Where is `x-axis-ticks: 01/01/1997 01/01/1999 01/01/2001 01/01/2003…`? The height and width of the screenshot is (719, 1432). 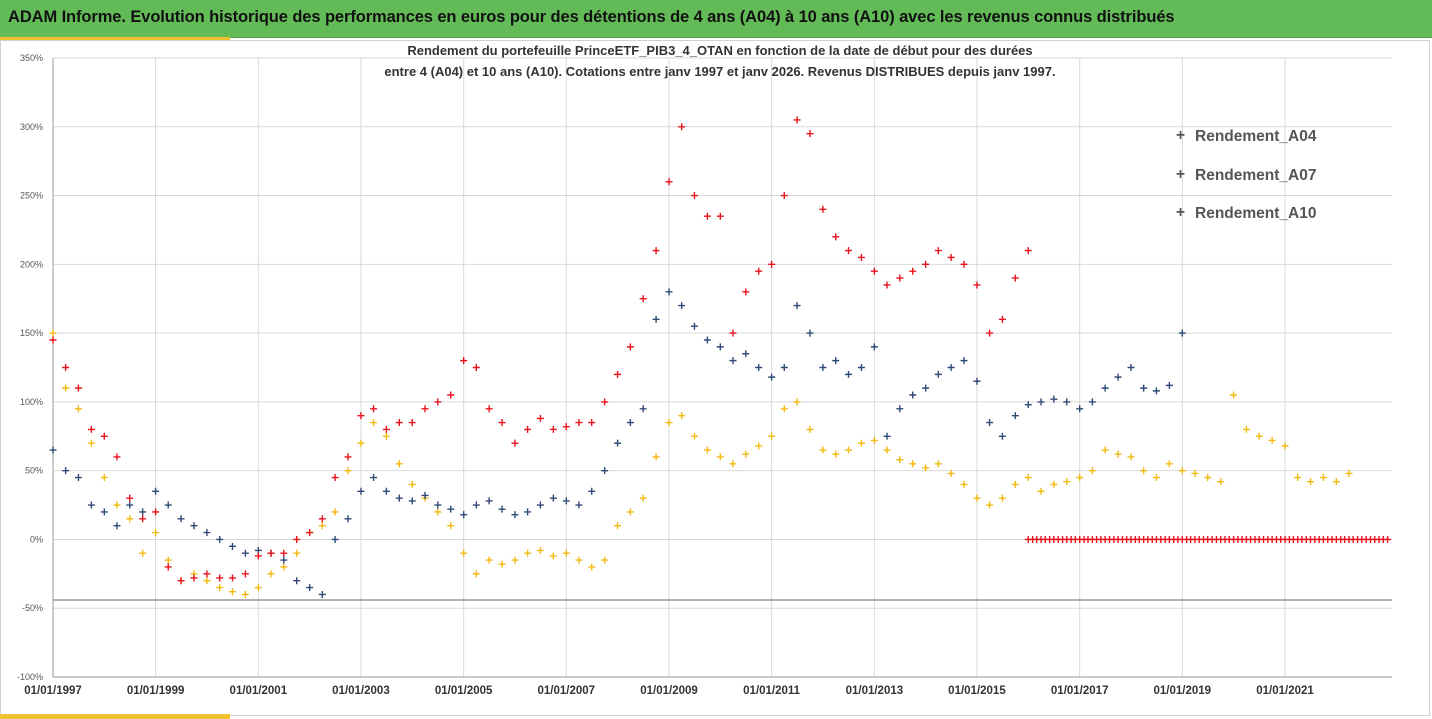 x-axis-ticks: 01/01/1997 01/01/1999 01/01/2001 01/01/2003… is located at coordinates (669, 691).